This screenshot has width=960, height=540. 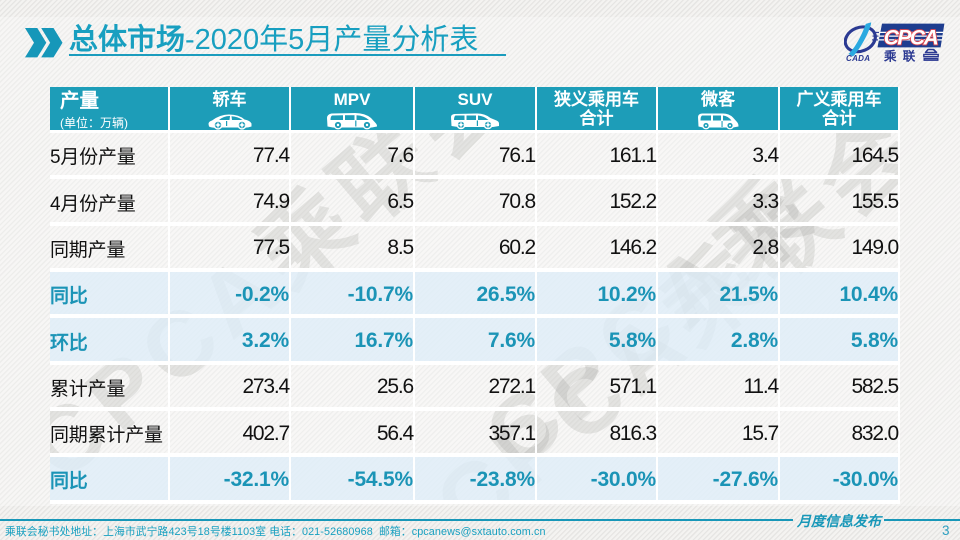 What do you see at coordinates (858, 58) in the screenshot?
I see `svg-text: CADA` at bounding box center [858, 58].